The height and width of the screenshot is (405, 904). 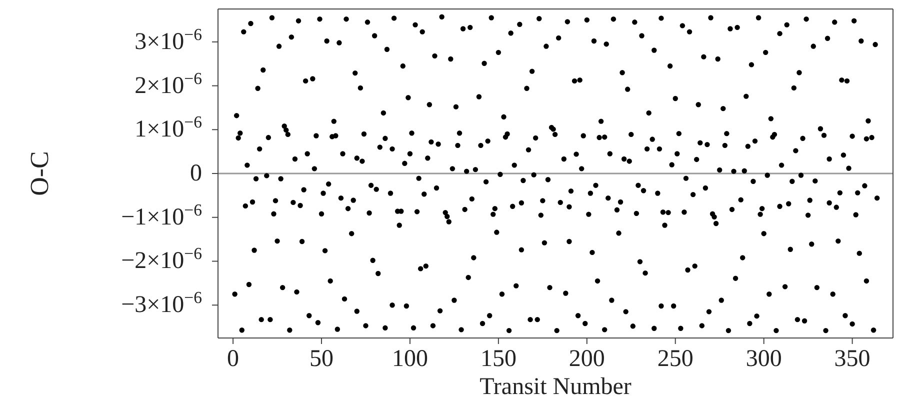 I want to click on y-tick-label: −1×10$^{−6}$, so click(x=161, y=215).